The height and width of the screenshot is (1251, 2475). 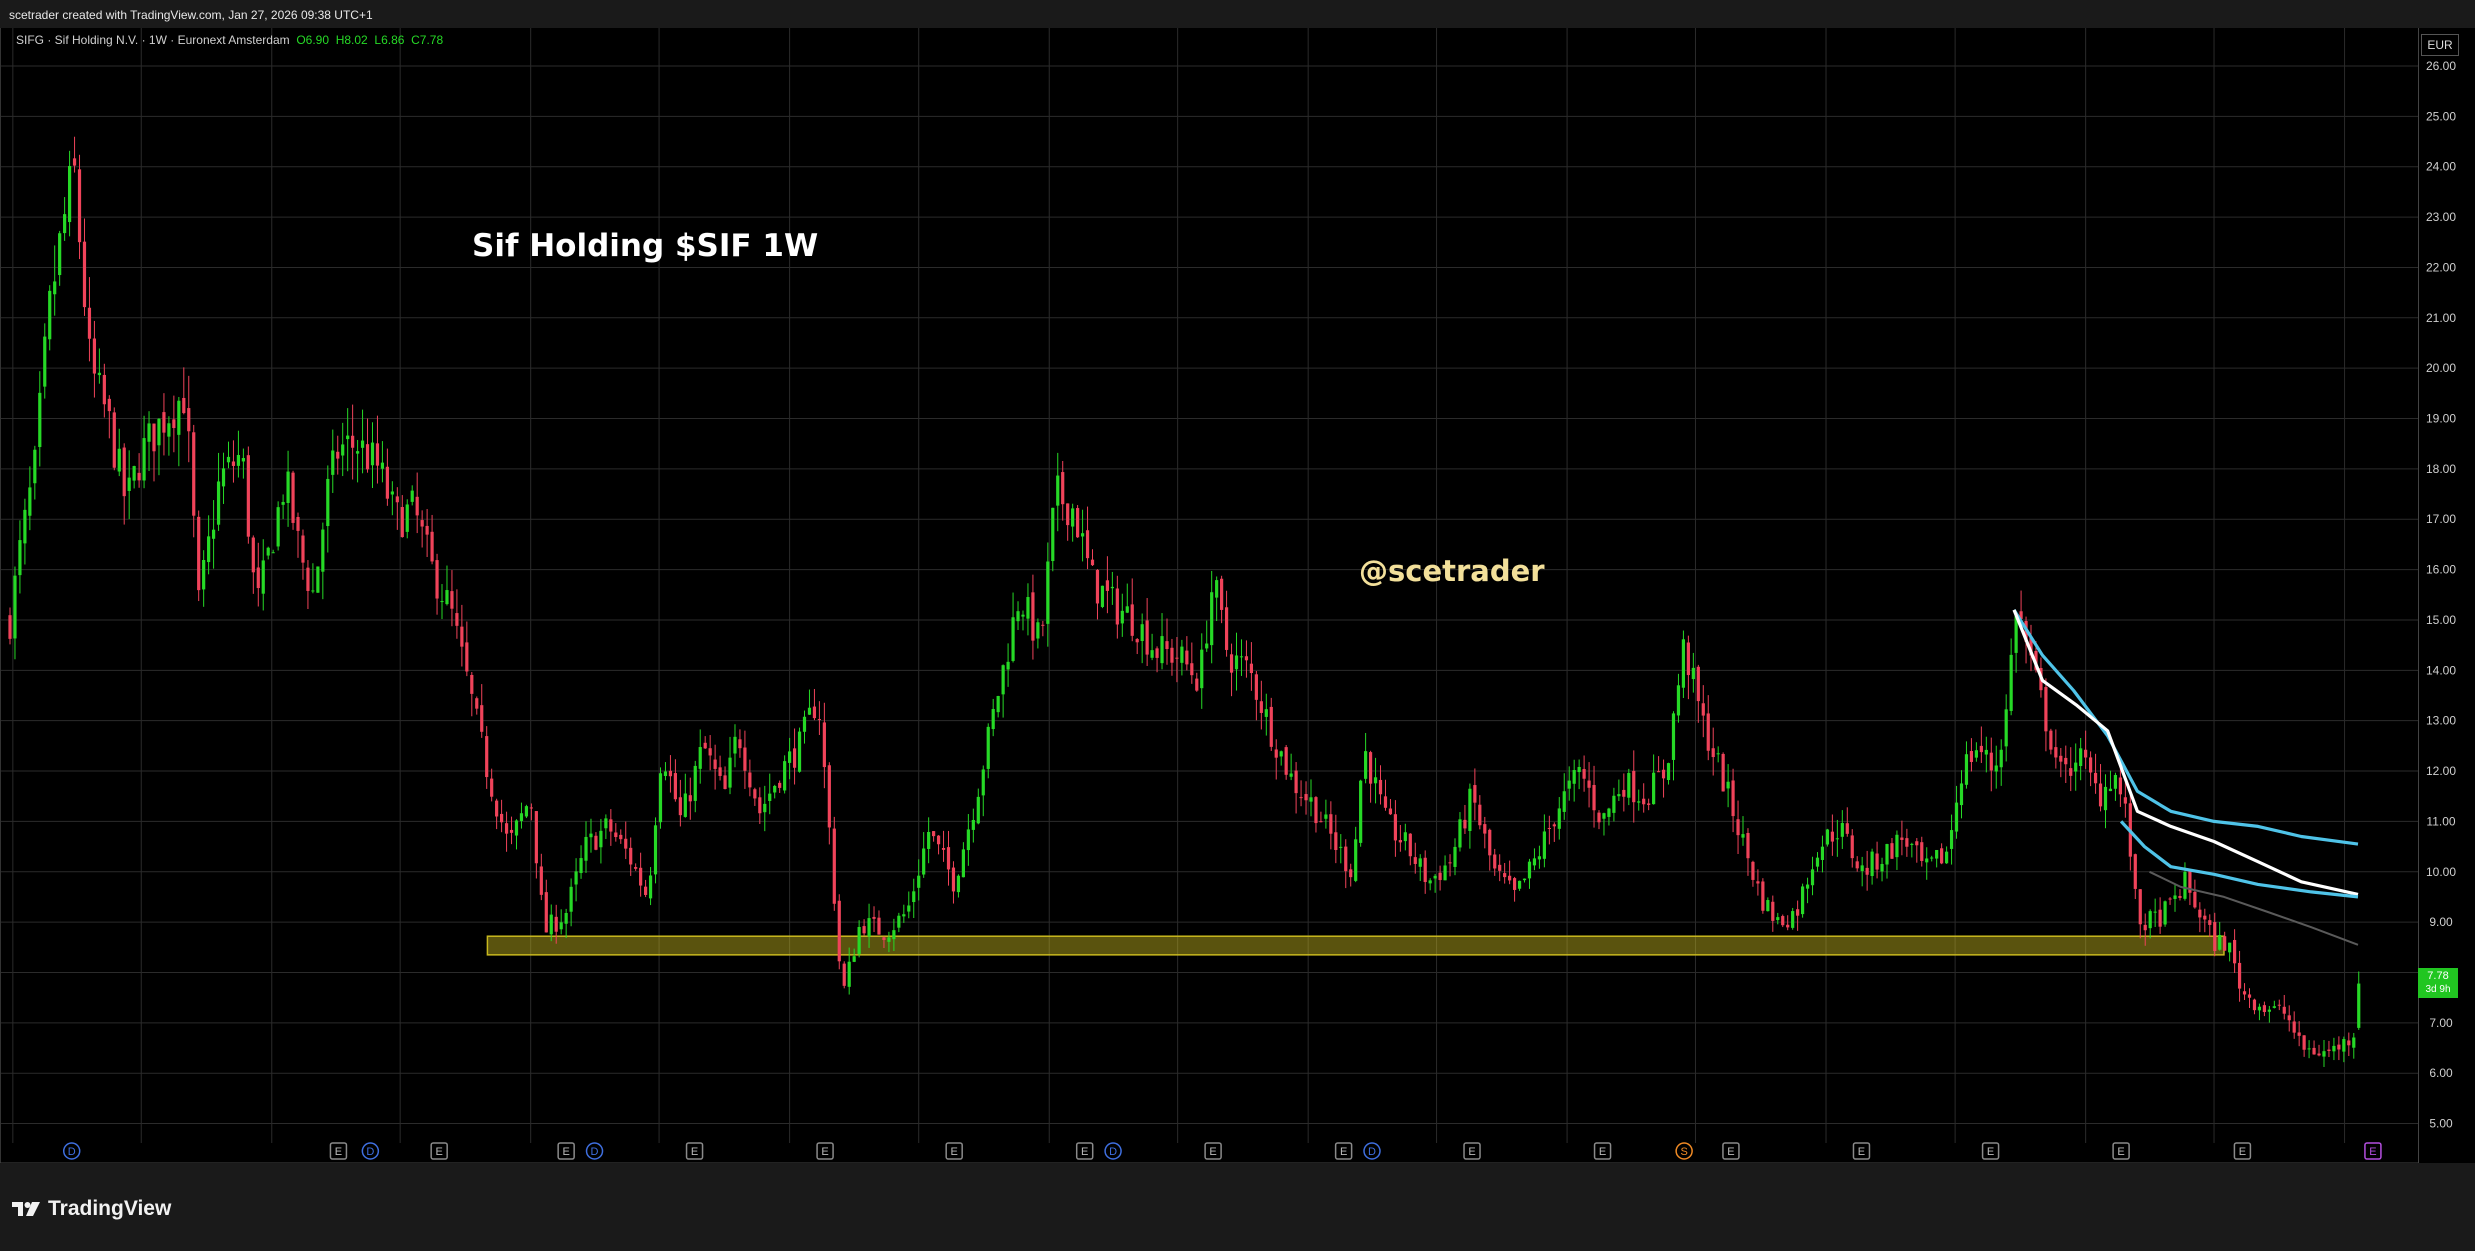 What do you see at coordinates (1113, 1152) in the screenshot?
I see `event-marker-letter: D` at bounding box center [1113, 1152].